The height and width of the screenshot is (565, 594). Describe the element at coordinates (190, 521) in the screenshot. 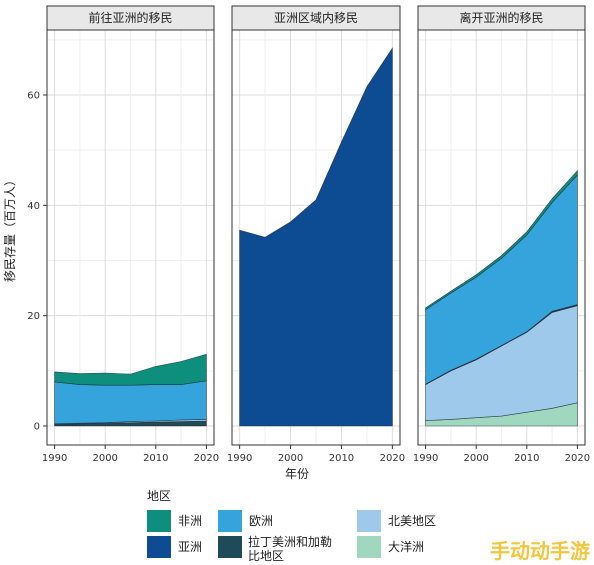

I see `legend-label-africa: 非洲` at that location.